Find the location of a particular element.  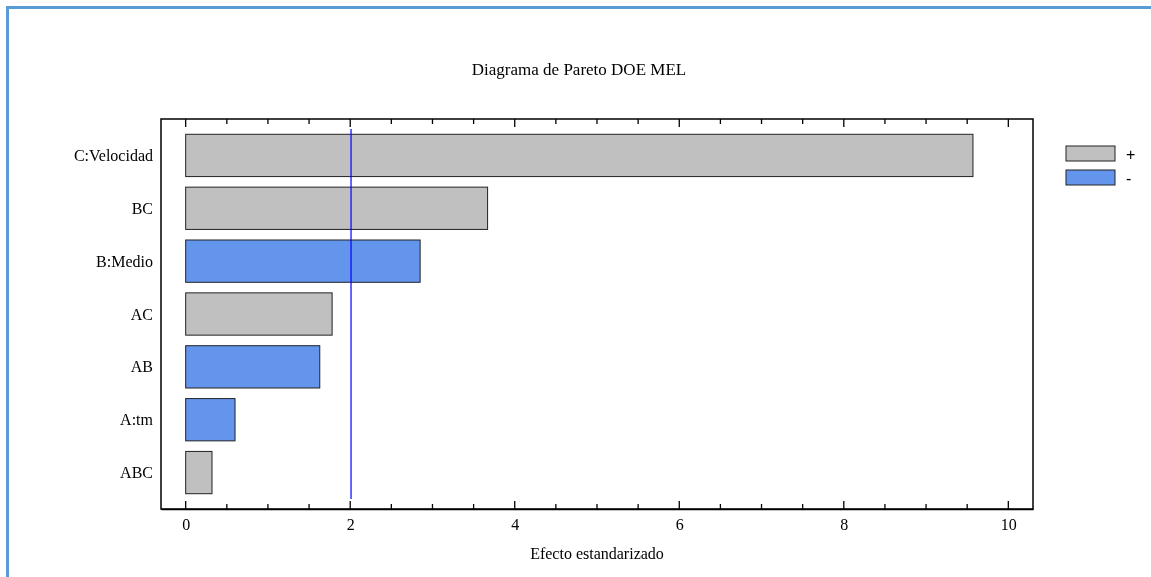

legend-label: - is located at coordinates (1129, 178).